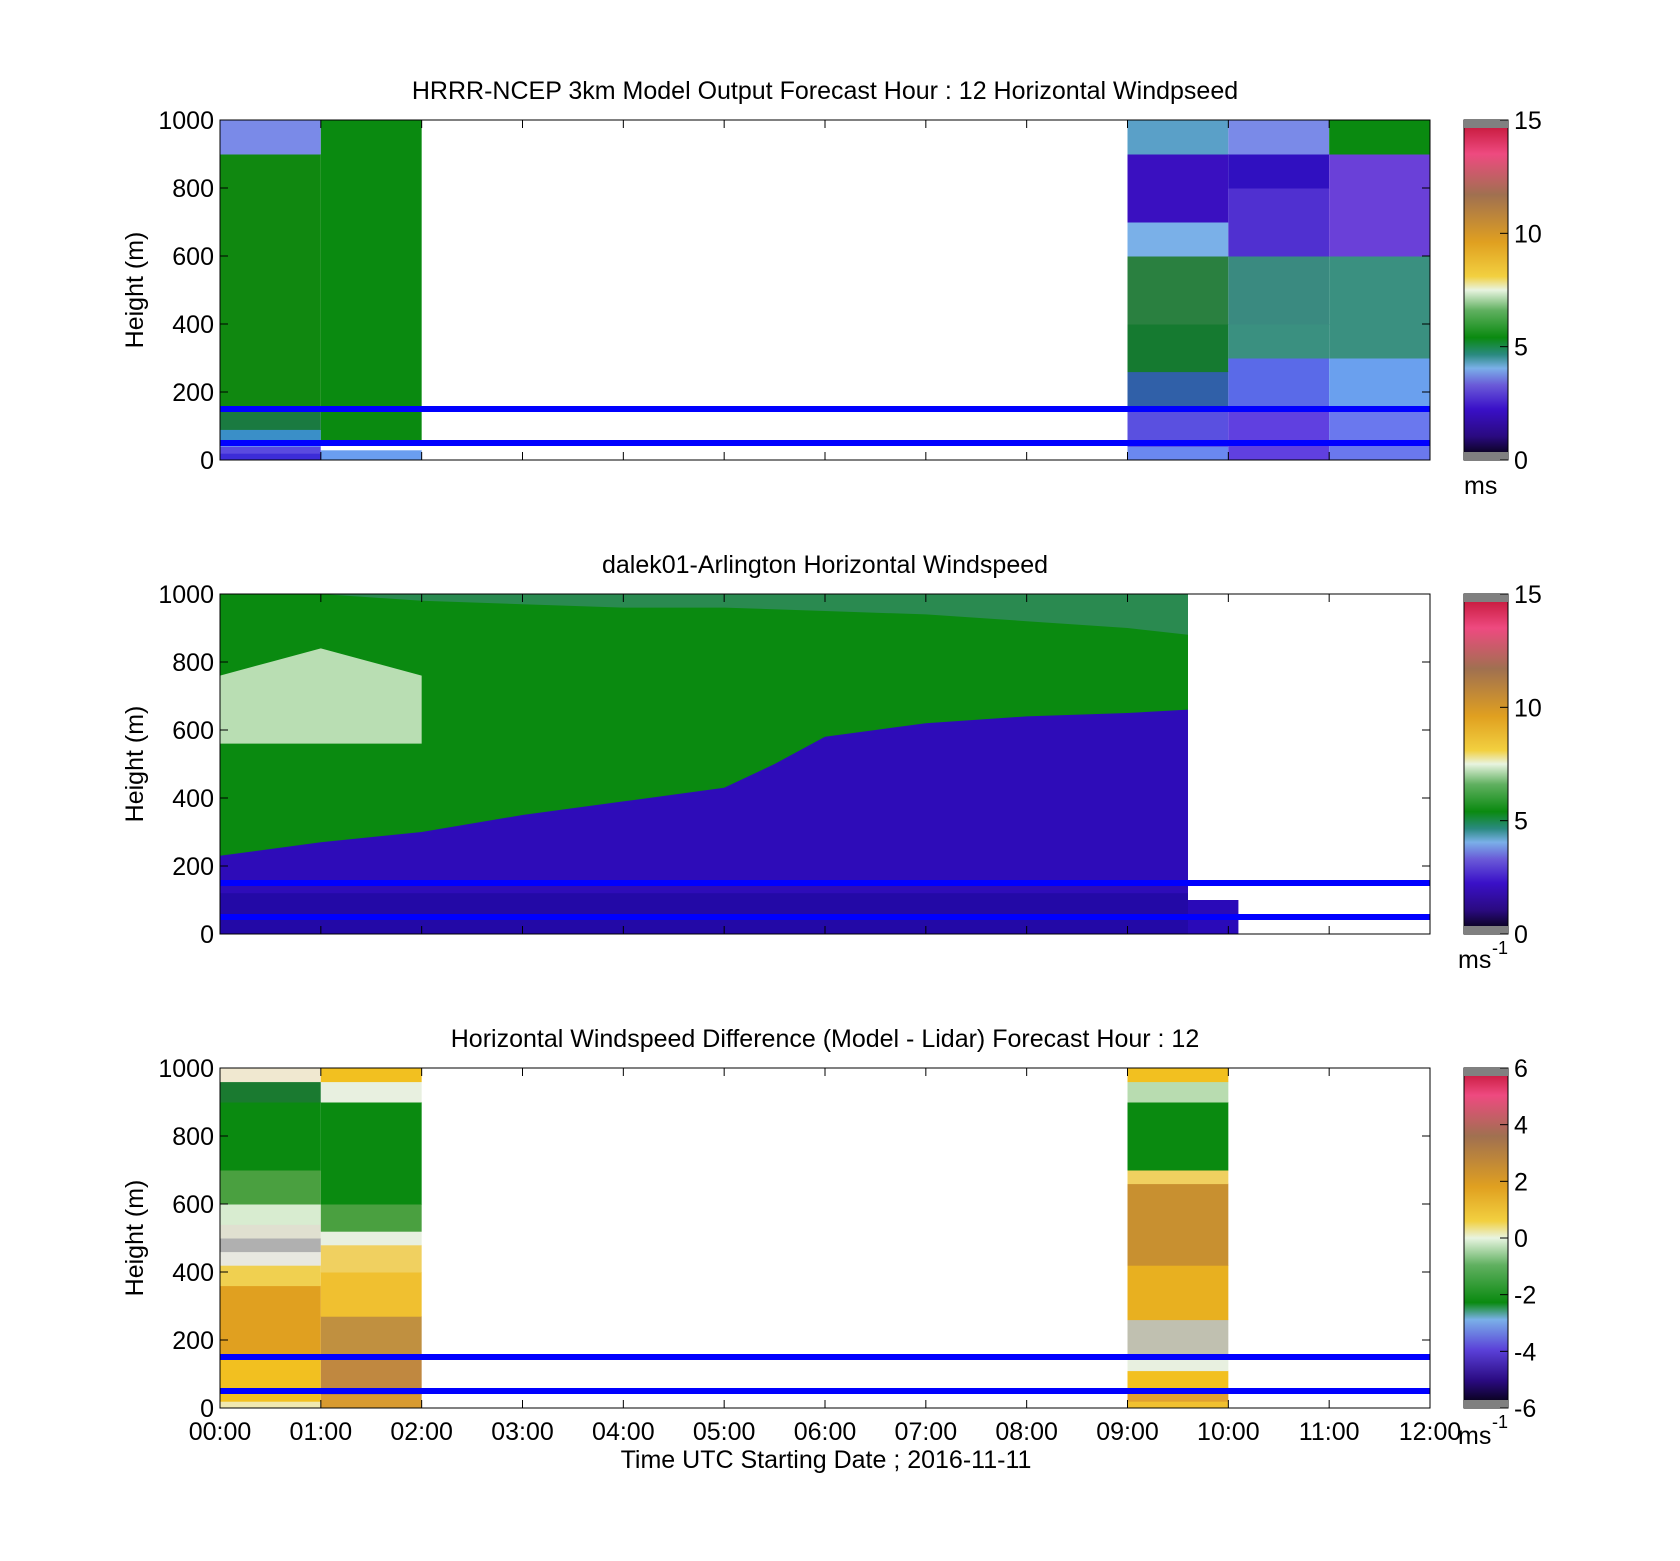 This screenshot has height=1561, width=1680. I want to click on x-tick-label: 10:00, so click(1228, 1432).